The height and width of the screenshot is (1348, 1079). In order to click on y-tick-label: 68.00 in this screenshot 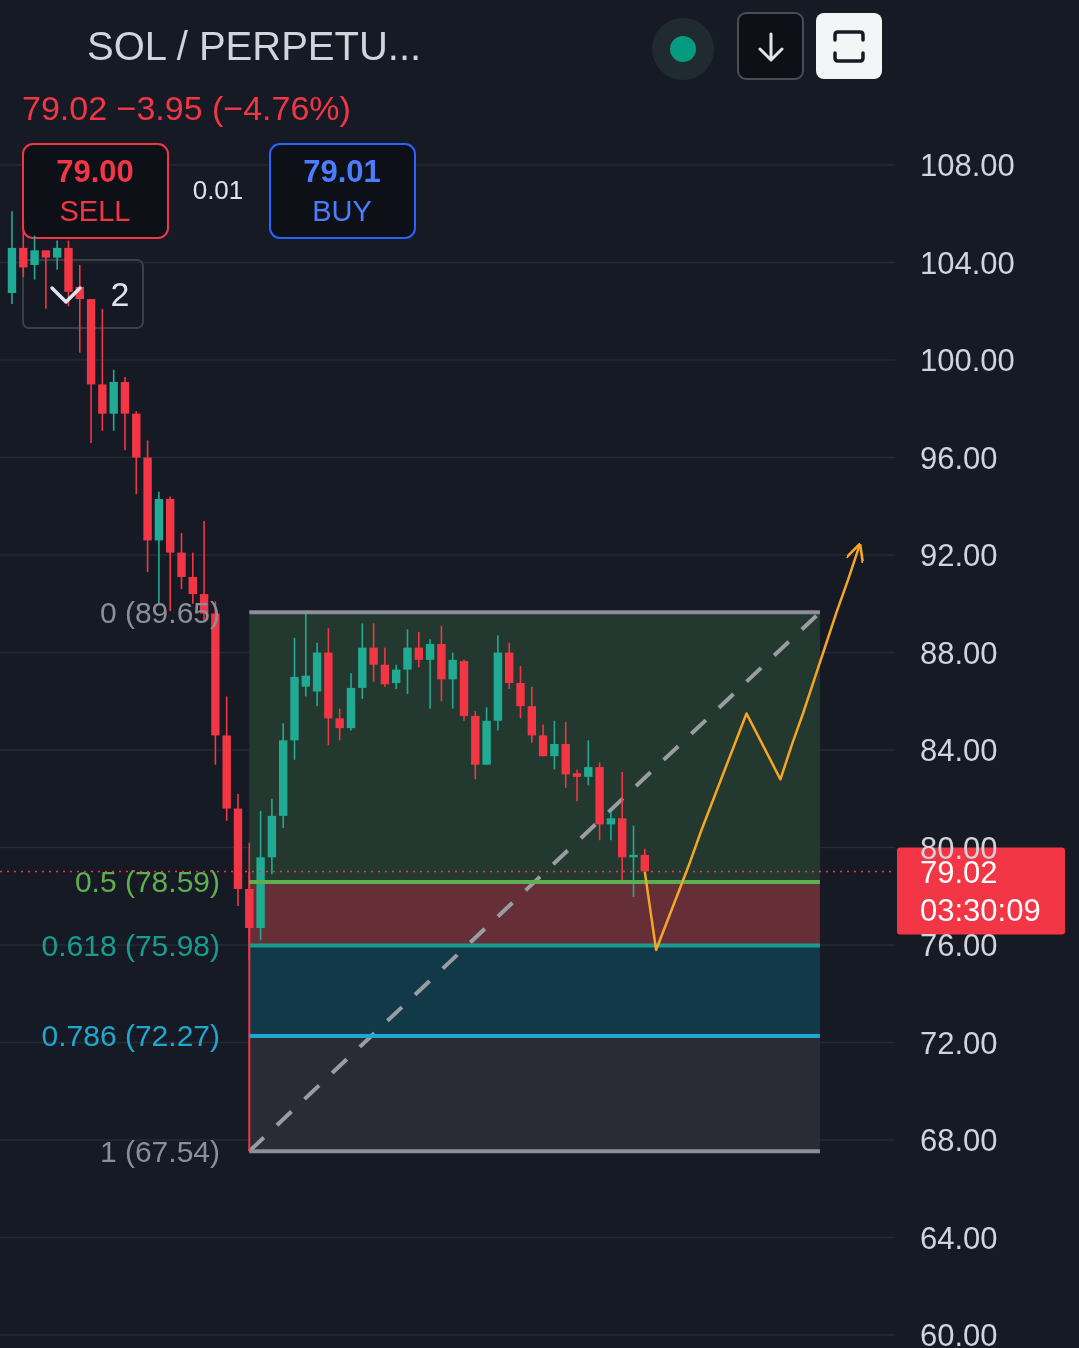, I will do `click(959, 1141)`.